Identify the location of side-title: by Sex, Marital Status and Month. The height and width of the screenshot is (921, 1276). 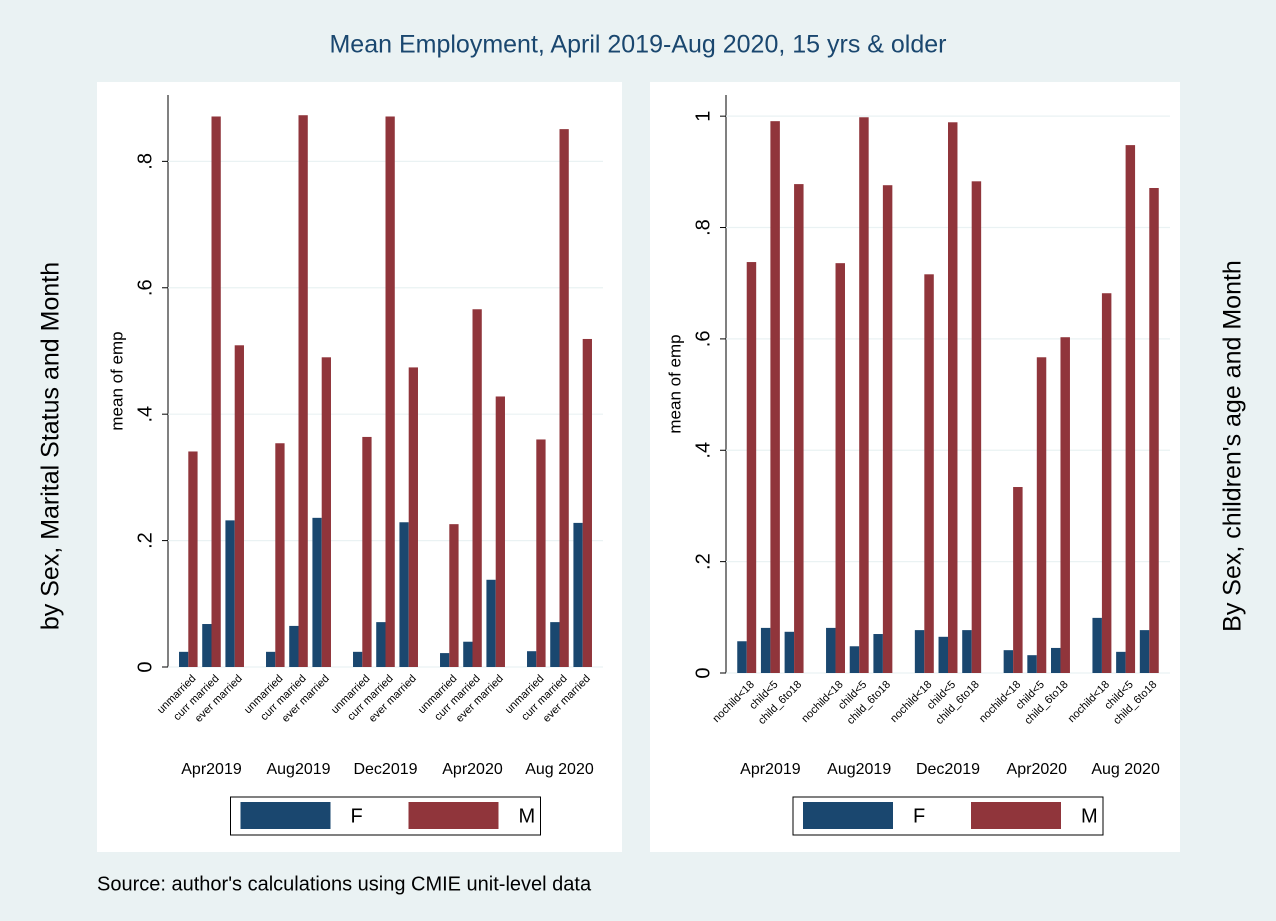
(51, 446).